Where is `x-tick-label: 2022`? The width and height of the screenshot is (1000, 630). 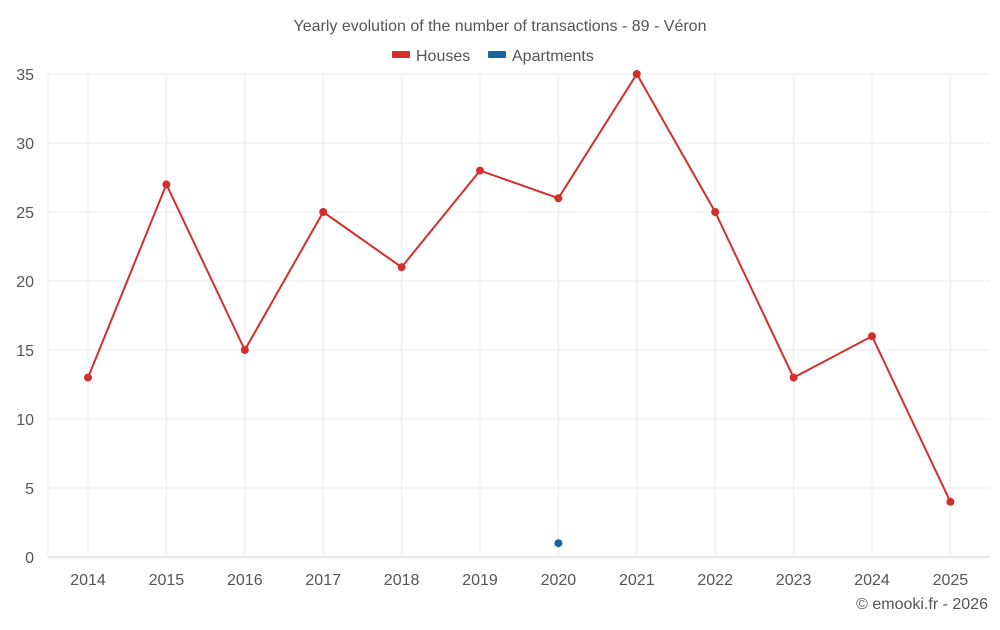 x-tick-label: 2022 is located at coordinates (715, 580).